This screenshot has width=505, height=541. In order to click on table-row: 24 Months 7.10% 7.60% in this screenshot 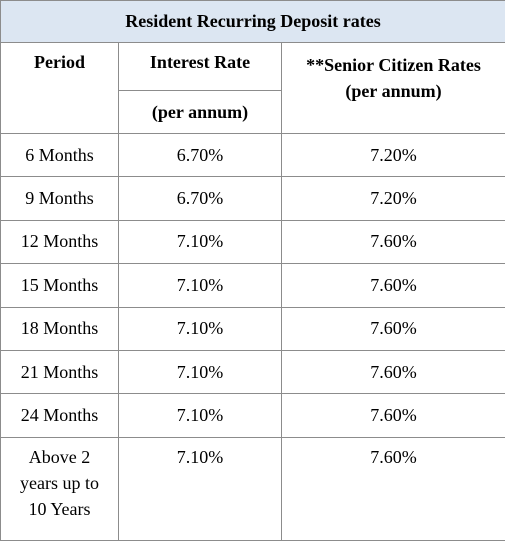, I will do `click(253, 415)`.